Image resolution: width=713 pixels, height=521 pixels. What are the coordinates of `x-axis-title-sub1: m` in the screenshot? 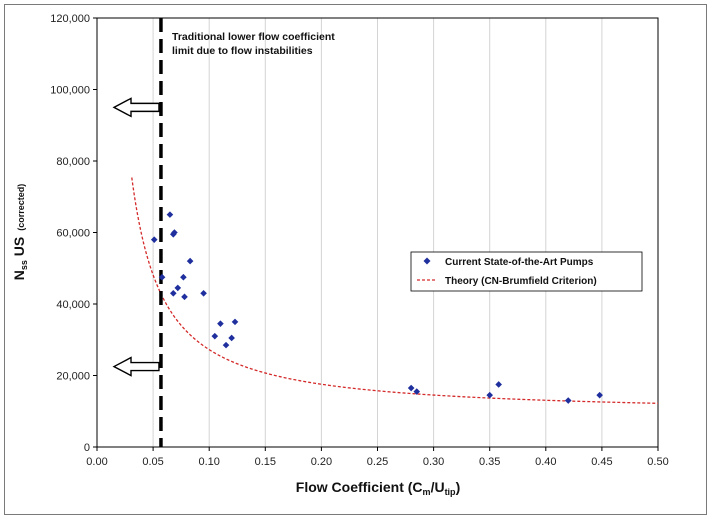 It's located at (427, 492).